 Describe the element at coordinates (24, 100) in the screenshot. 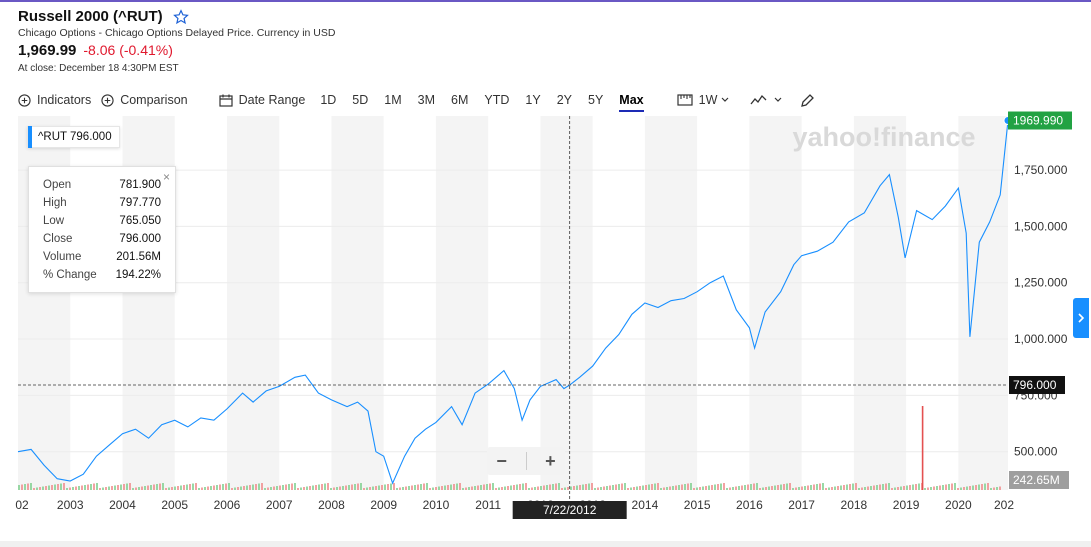

I see `plus-circle-icon` at that location.